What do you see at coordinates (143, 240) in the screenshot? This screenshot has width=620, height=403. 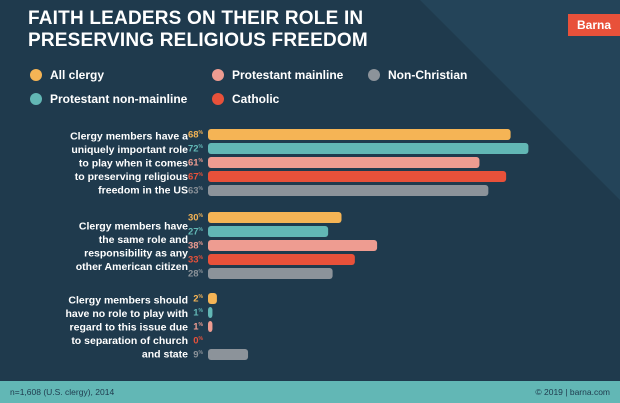 I see `category-label-line: the same role and` at bounding box center [143, 240].